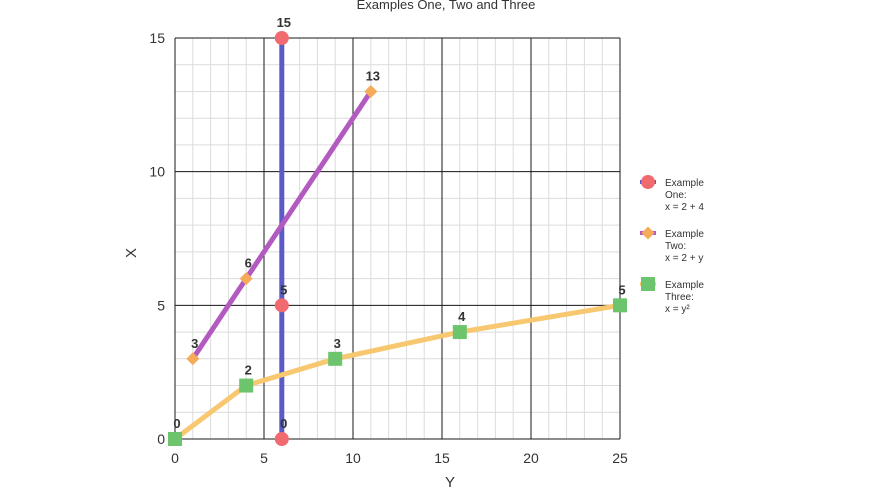  Describe the element at coordinates (684, 258) in the screenshot. I see `legend-label: x = 2 + y` at that location.